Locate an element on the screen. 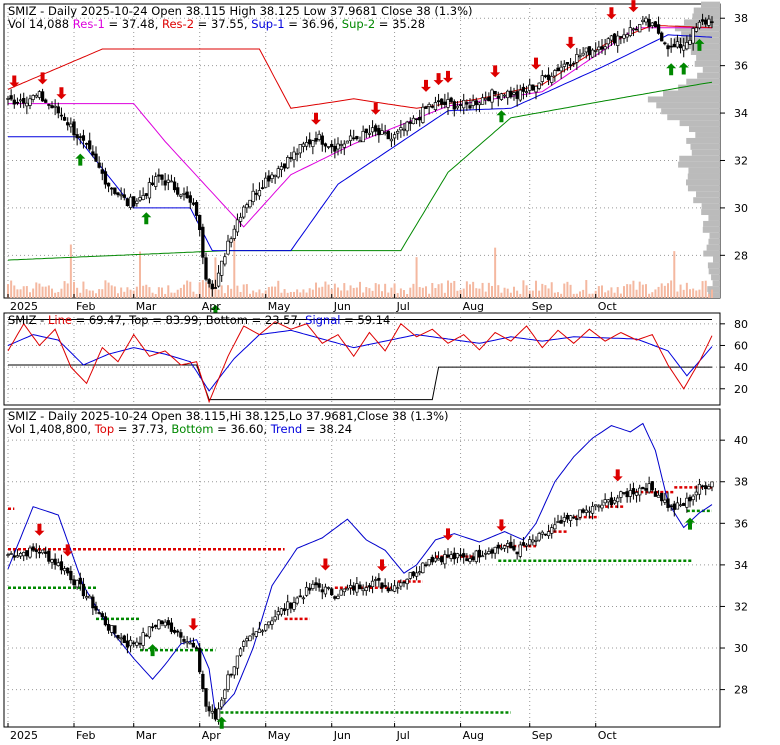 The width and height of the screenshot is (780, 745). header-period: Daily is located at coordinates (62, 11).